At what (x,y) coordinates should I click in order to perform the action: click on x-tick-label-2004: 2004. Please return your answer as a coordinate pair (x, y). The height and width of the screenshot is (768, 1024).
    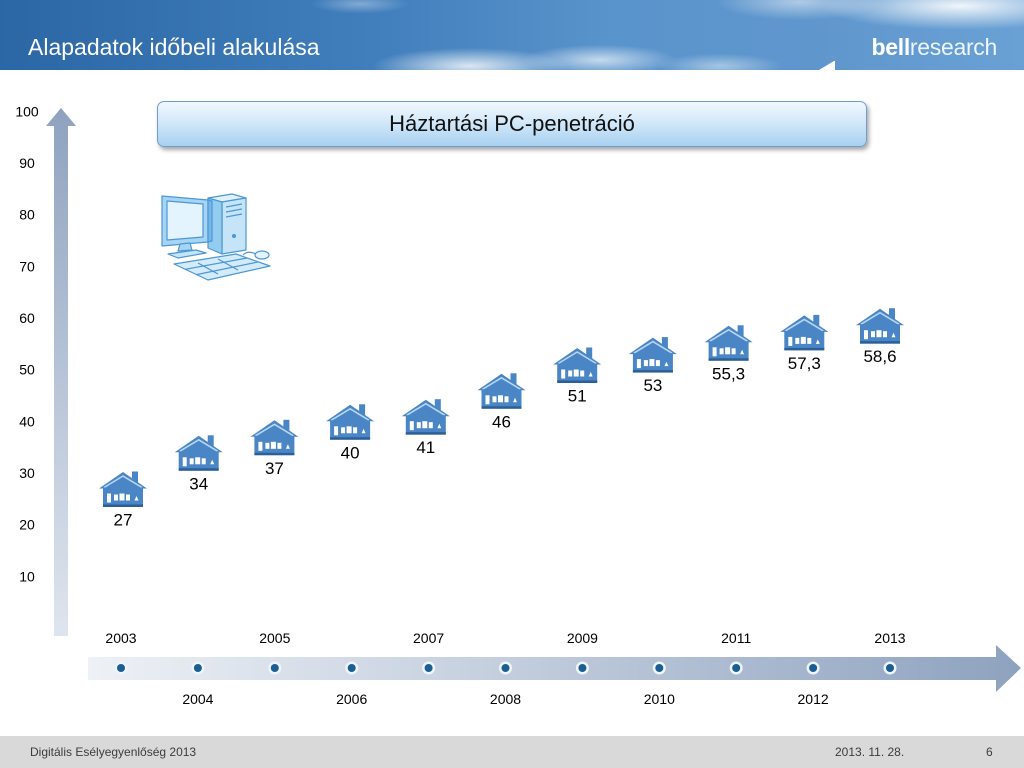
    Looking at the image, I should click on (197, 699).